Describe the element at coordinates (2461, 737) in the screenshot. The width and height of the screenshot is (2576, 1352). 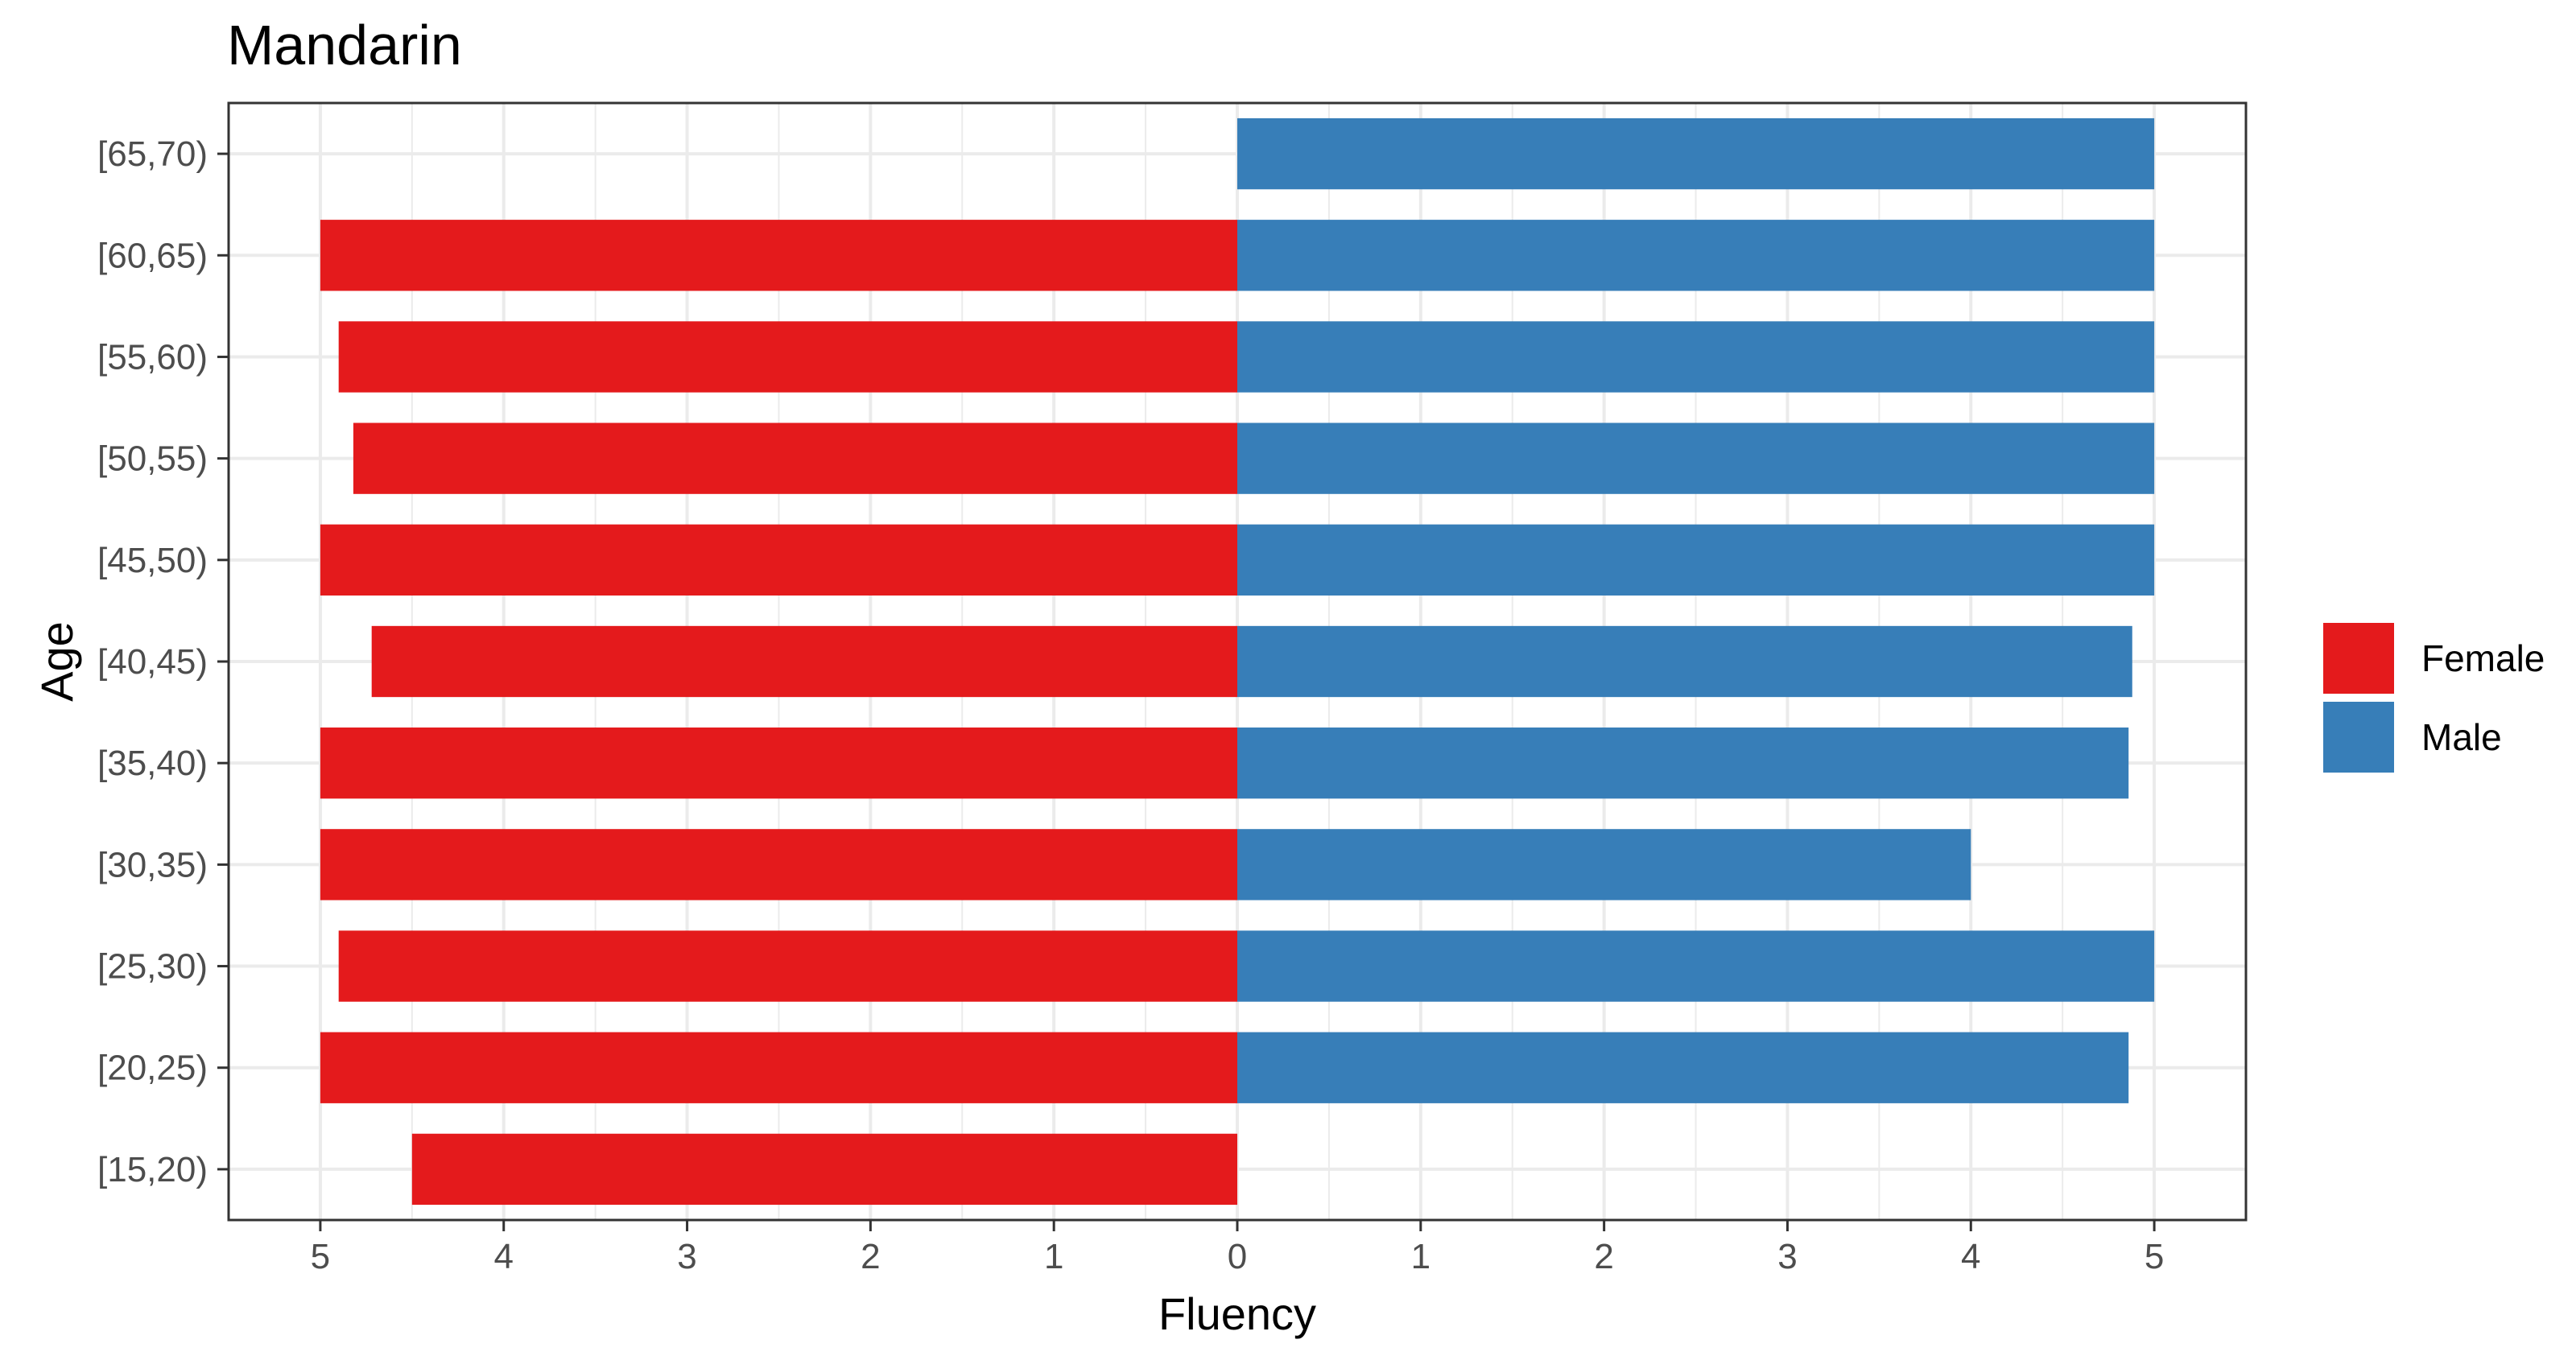
I see `legend-label: Male` at that location.